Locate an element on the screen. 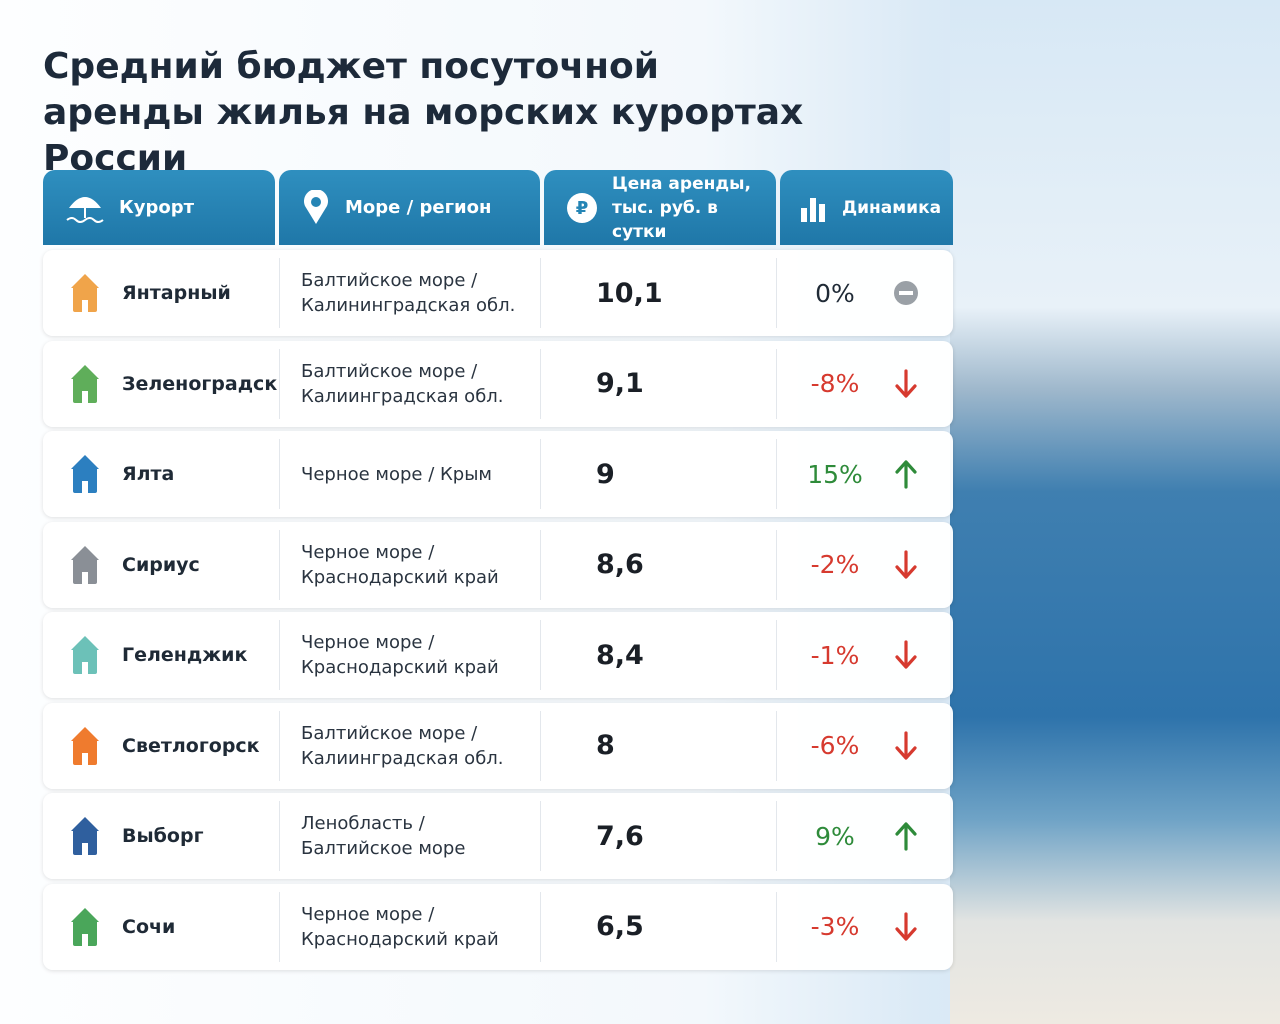  region: Балтийское море / Калининградская обл. is located at coordinates (408, 293).